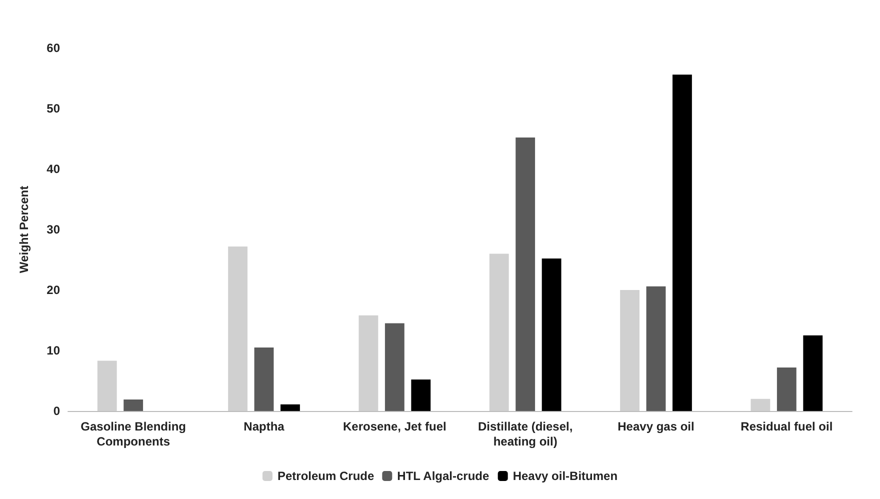  I want to click on legend-label: Heavy oil-Bitumen, so click(565, 476).